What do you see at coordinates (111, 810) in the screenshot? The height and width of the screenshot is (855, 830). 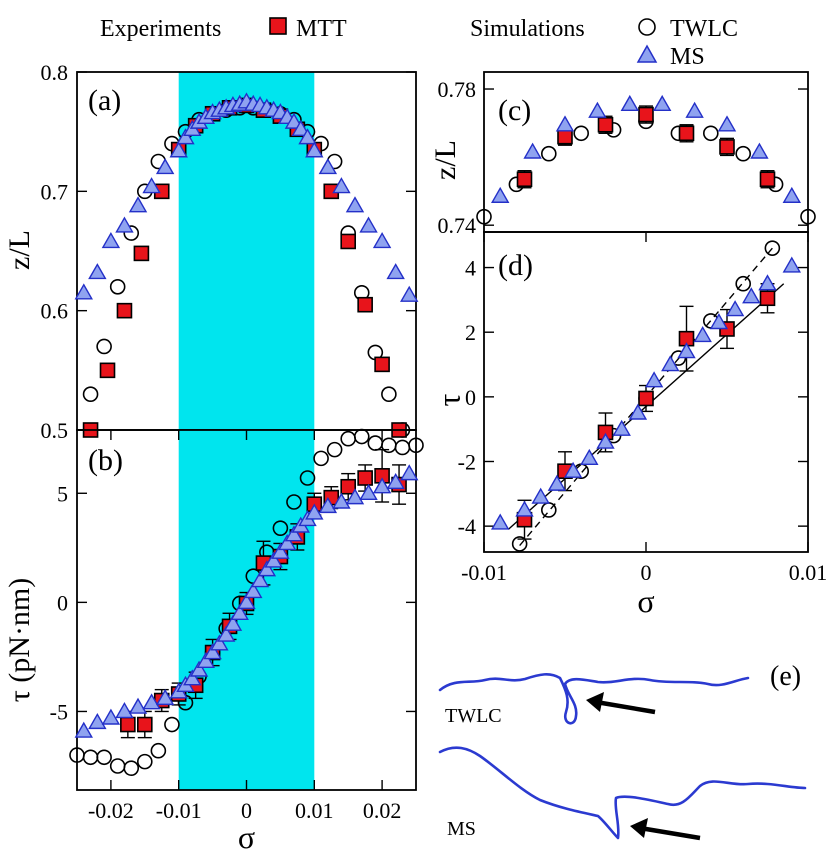 I see `chart-b-xtick-label: -0.02` at bounding box center [111, 810].